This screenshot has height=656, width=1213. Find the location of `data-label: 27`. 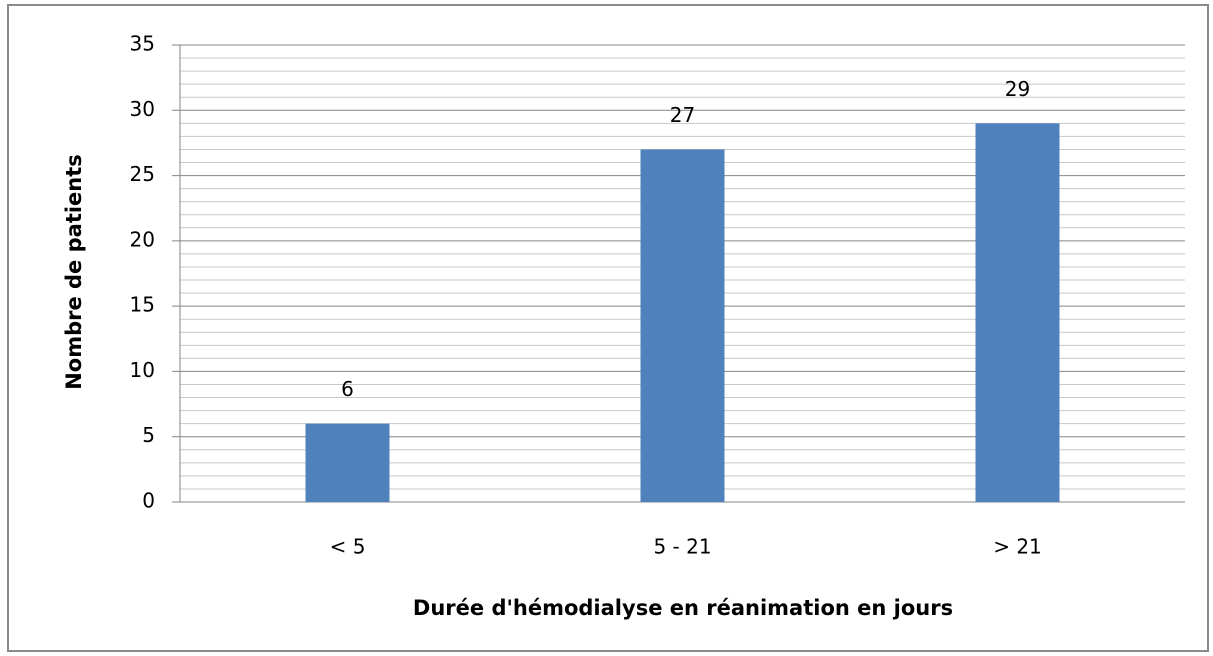

data-label: 27 is located at coordinates (682, 115).